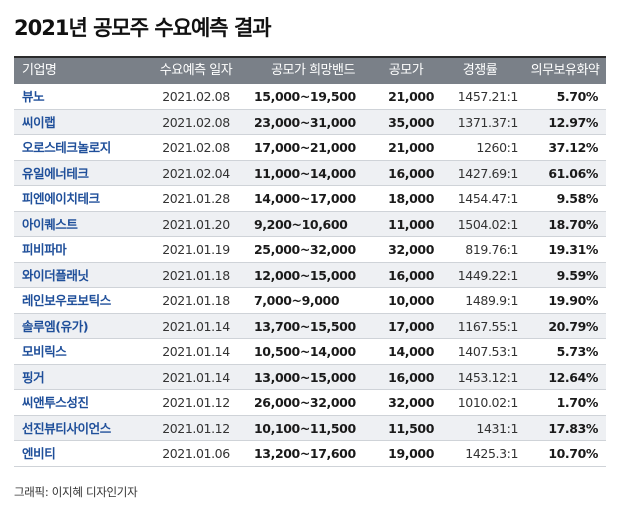 The width and height of the screenshot is (620, 506). I want to click on cell-company: 모비릭스, so click(44, 351).